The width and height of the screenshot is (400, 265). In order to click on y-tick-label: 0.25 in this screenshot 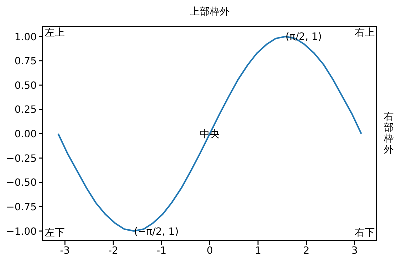, I will do `click(25, 110)`.